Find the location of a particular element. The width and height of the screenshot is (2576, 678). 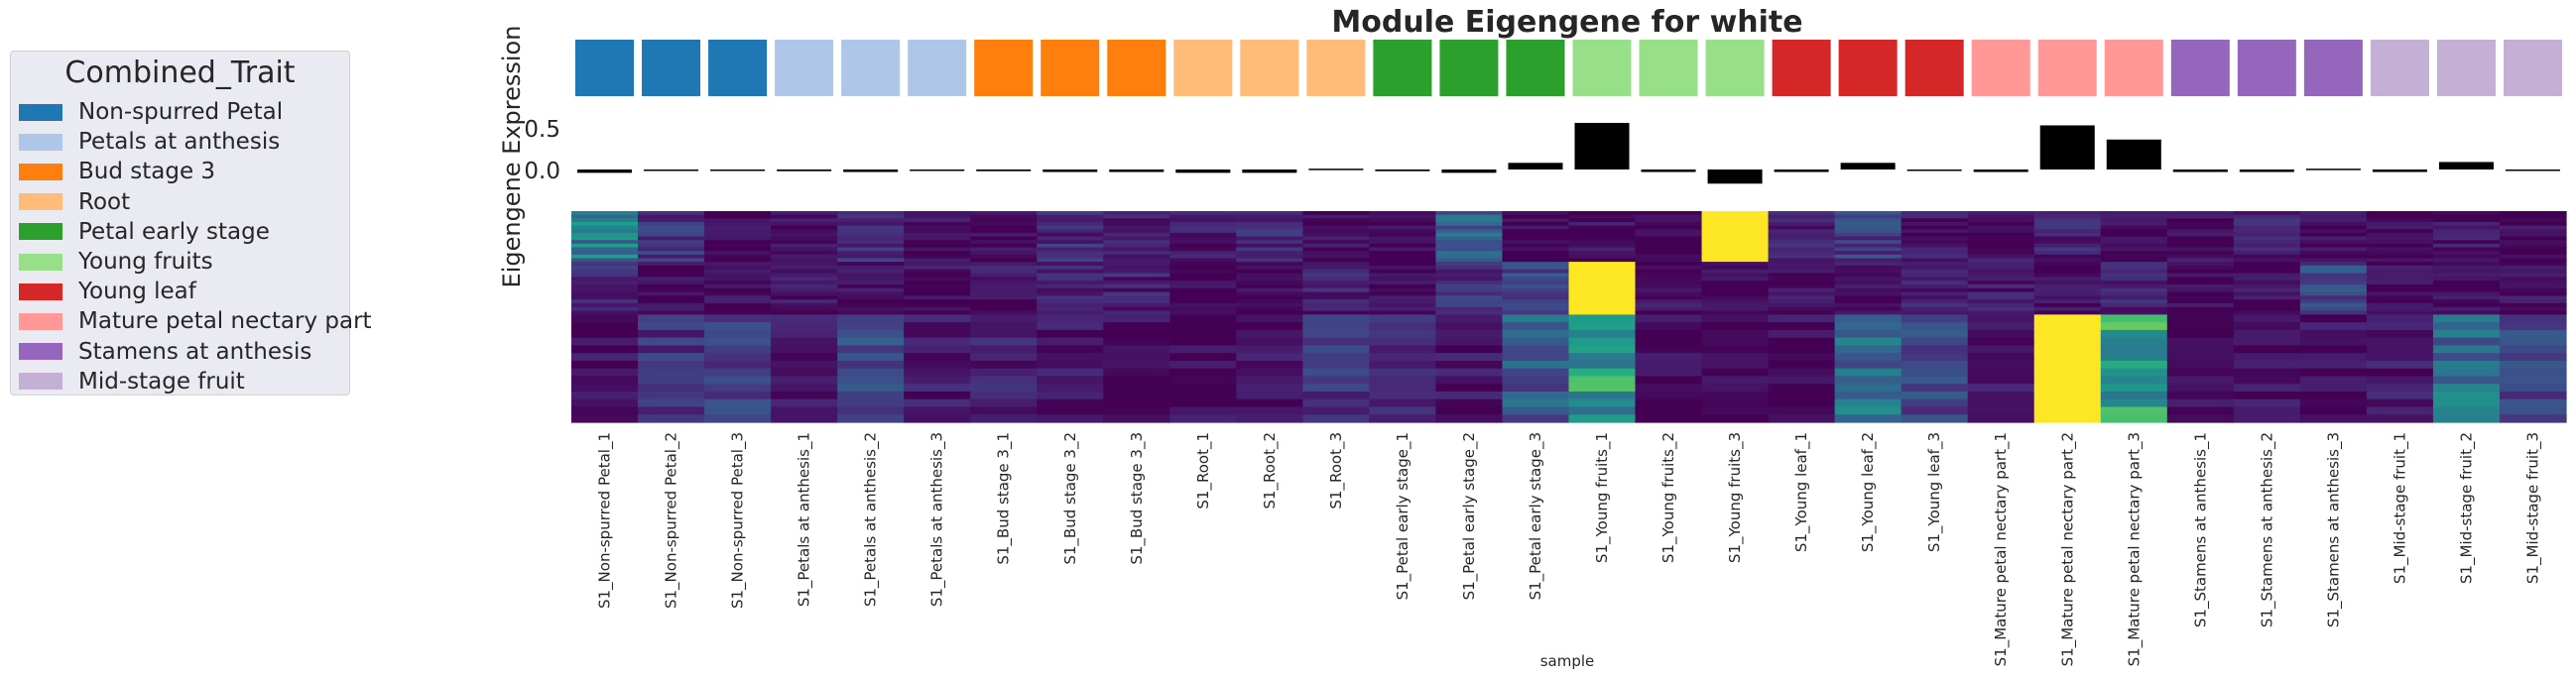

legend-item: Young fruits is located at coordinates (116, 262).